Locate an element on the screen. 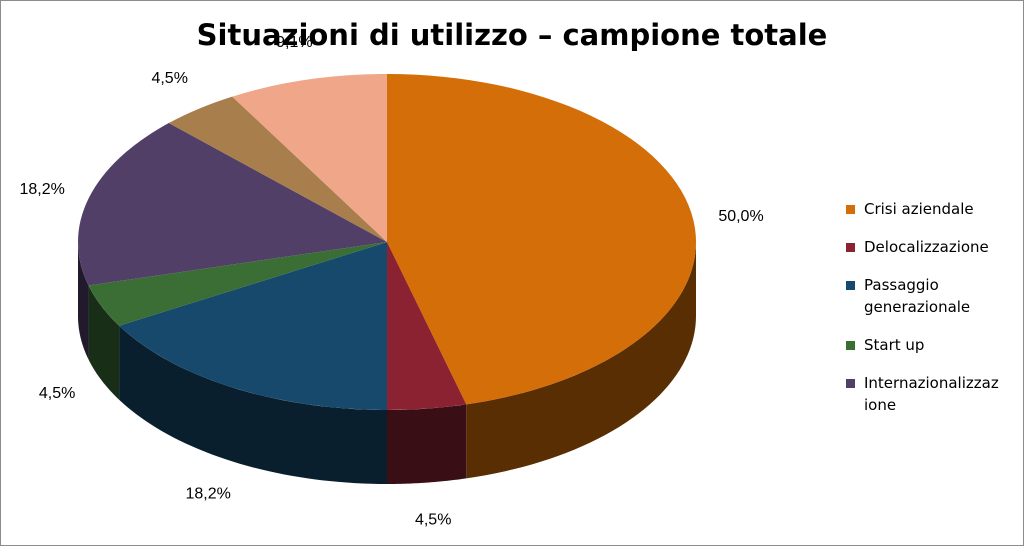  data-label-6: 9,1% is located at coordinates (294, 42).